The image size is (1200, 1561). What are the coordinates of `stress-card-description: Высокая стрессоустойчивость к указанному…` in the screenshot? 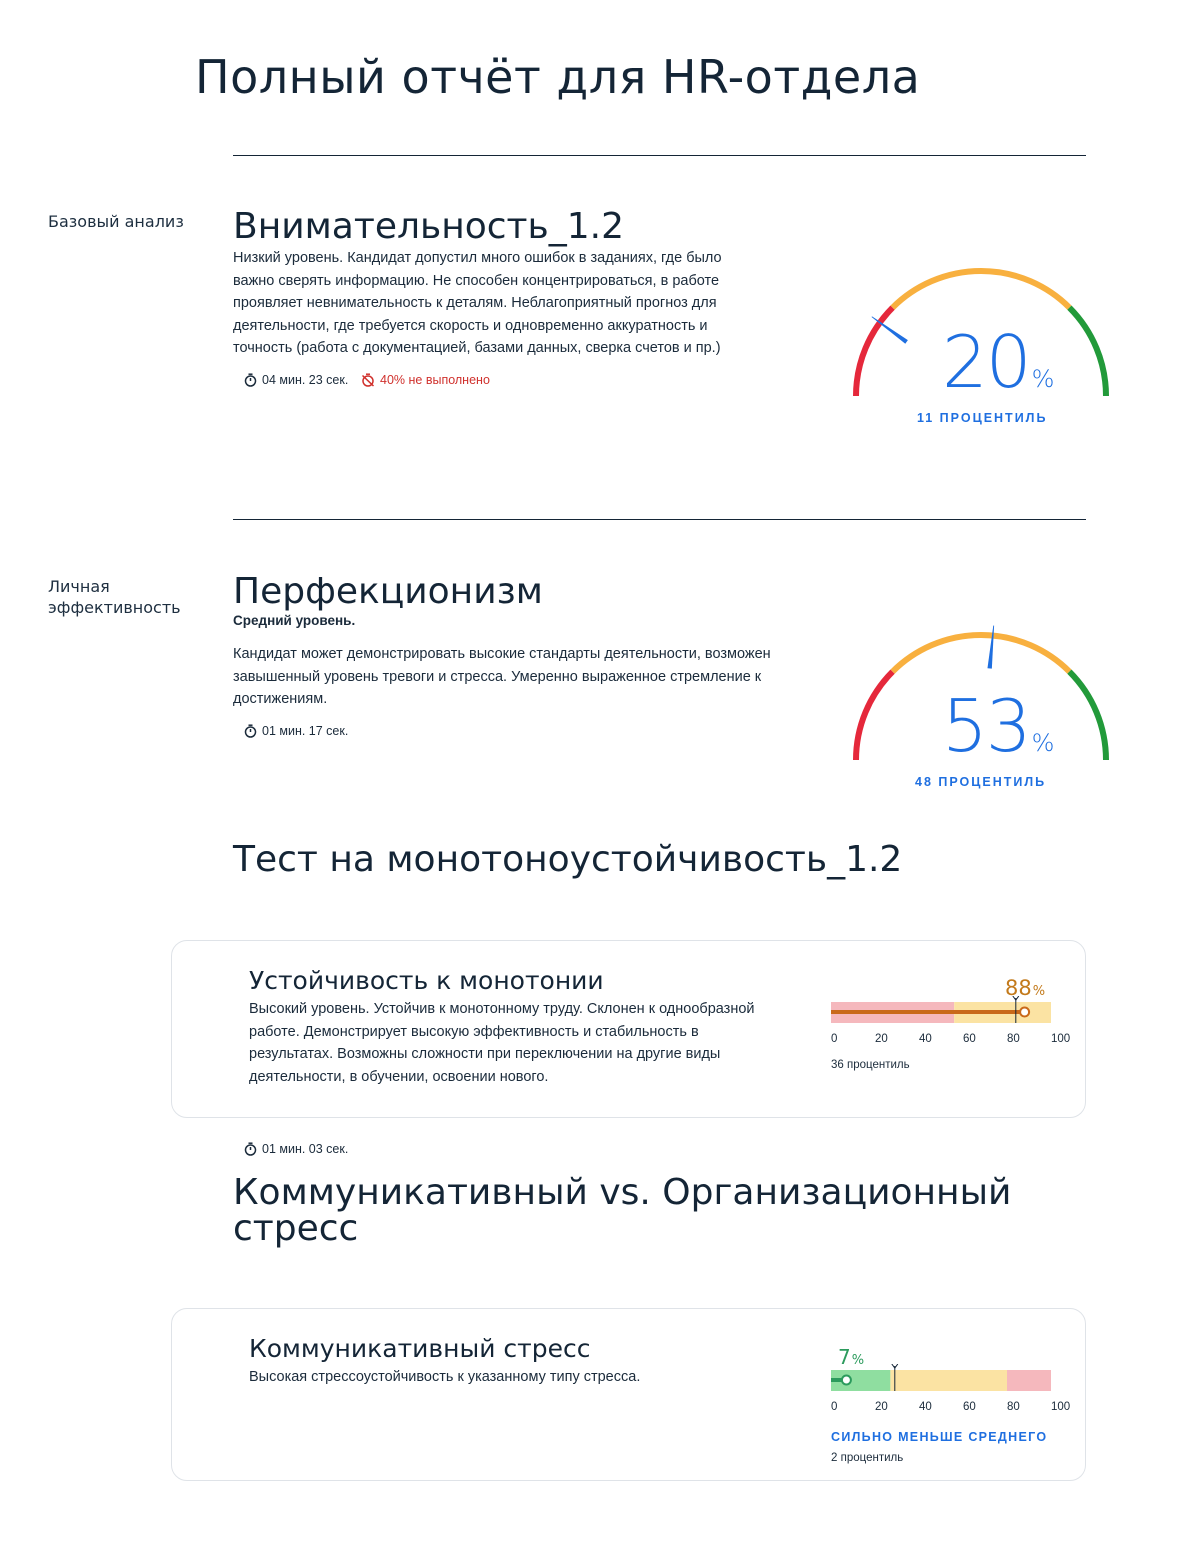 It's located at (445, 1377).